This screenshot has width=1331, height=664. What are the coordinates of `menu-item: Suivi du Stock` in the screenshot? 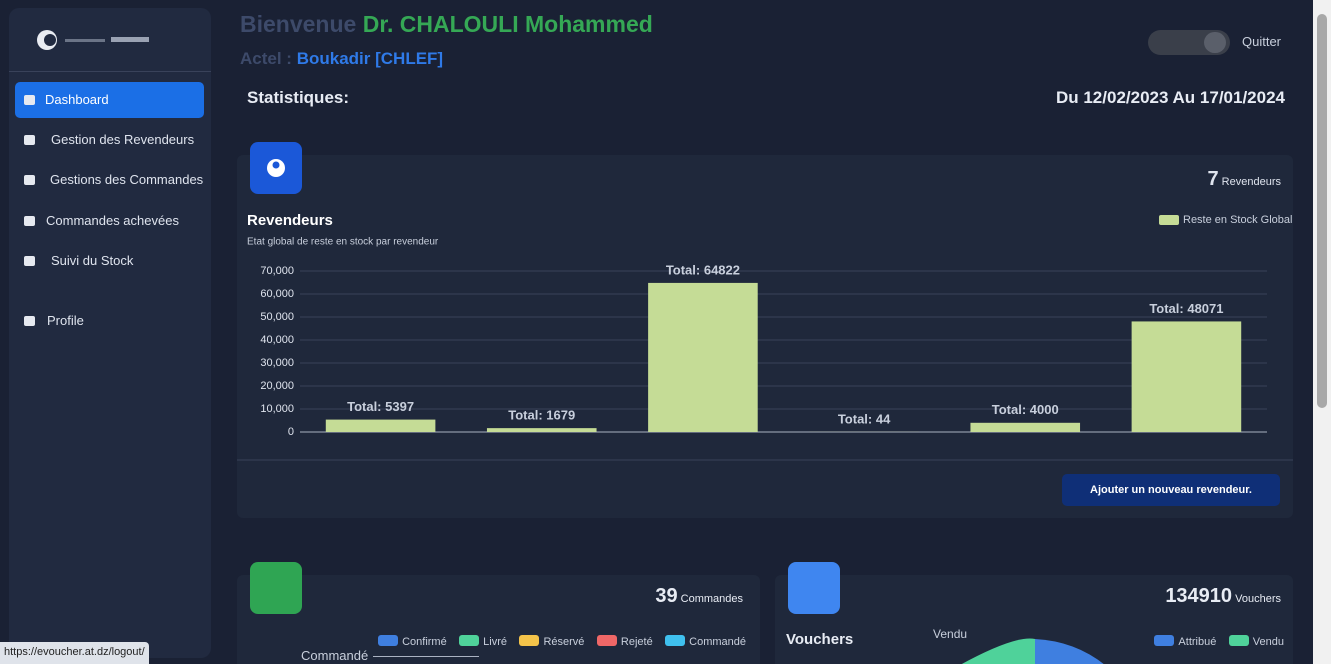 It's located at (109, 261).